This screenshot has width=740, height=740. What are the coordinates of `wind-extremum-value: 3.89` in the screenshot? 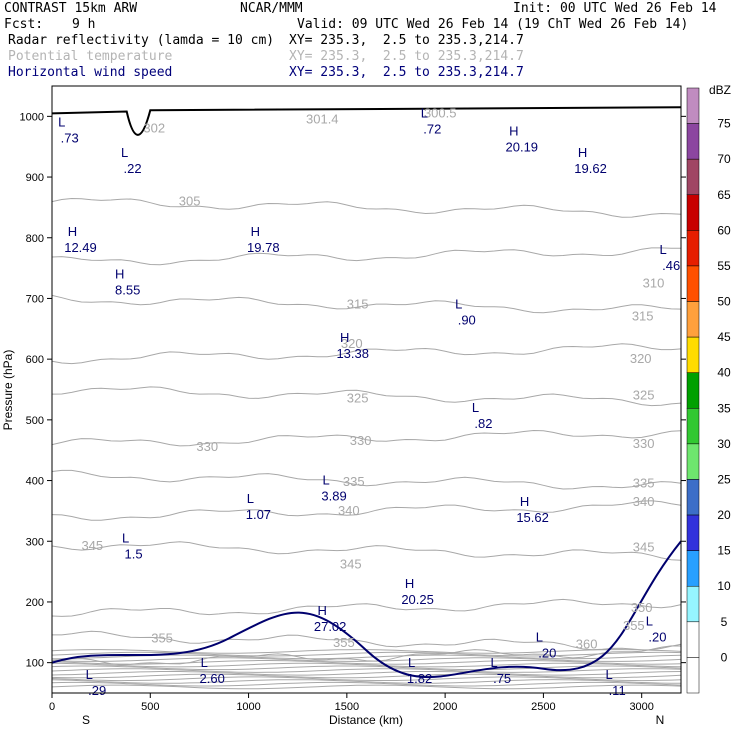 It's located at (333, 496).